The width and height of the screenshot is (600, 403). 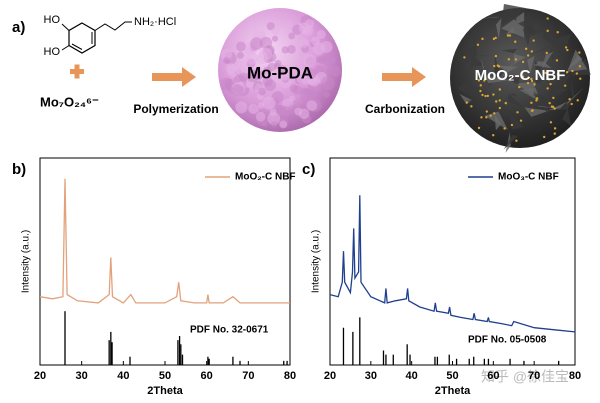 I want to click on panel-label: b), so click(x=19, y=169).